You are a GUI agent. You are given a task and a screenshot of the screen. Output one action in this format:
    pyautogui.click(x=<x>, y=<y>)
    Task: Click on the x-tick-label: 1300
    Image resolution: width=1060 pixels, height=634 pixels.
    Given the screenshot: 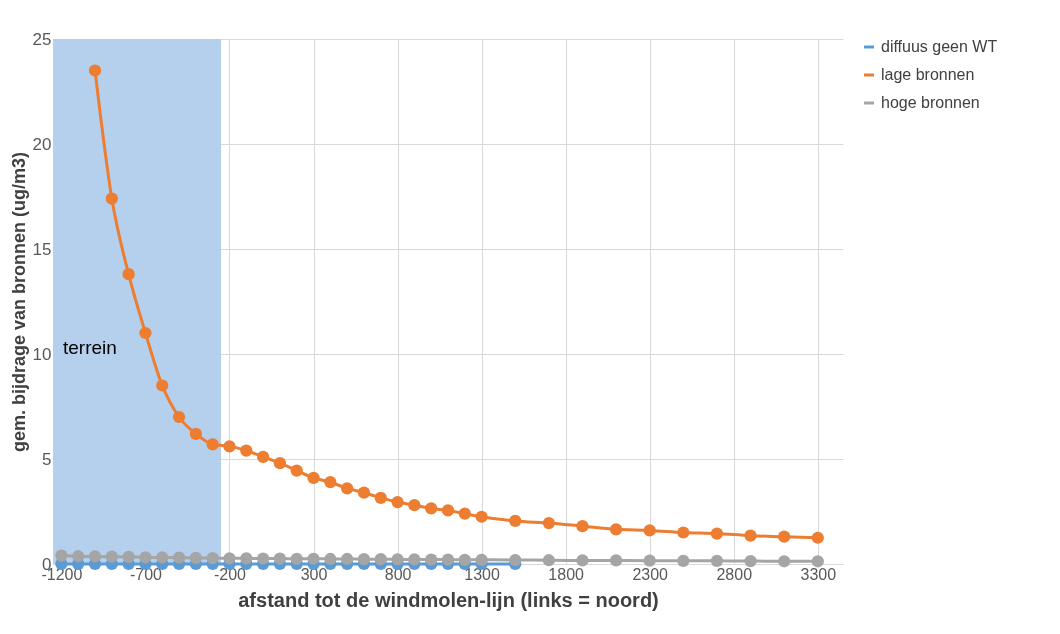 What is the action you would take?
    pyautogui.click(x=482, y=574)
    